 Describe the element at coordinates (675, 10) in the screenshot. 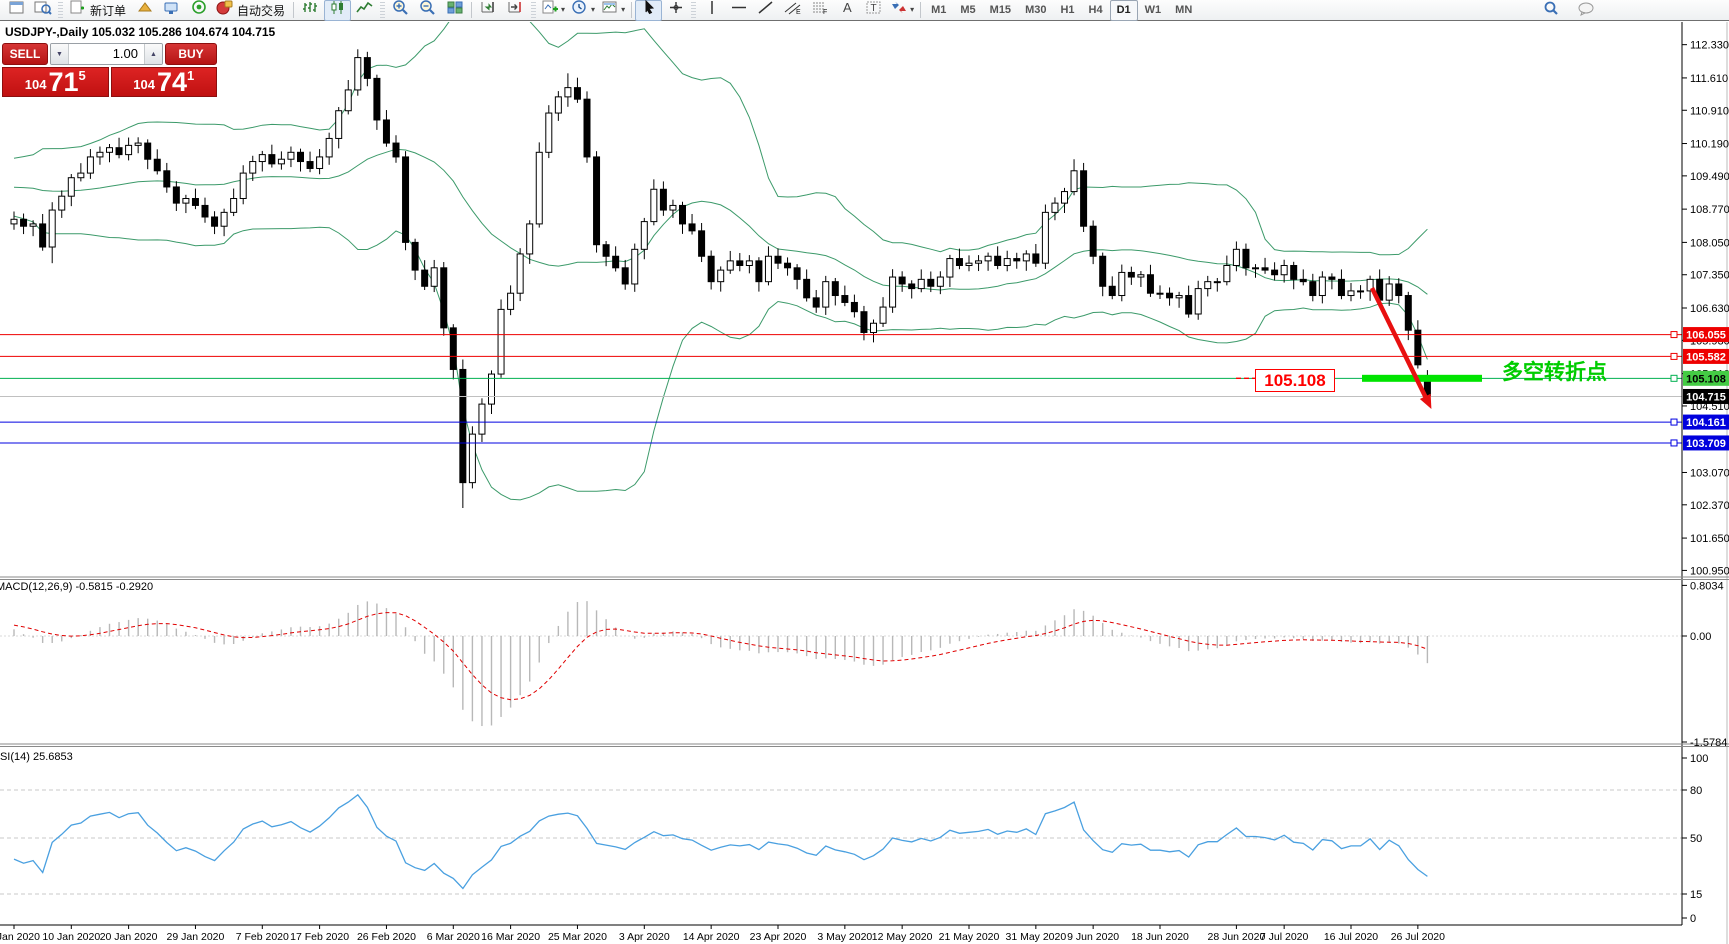

I see `crosshair-button` at that location.